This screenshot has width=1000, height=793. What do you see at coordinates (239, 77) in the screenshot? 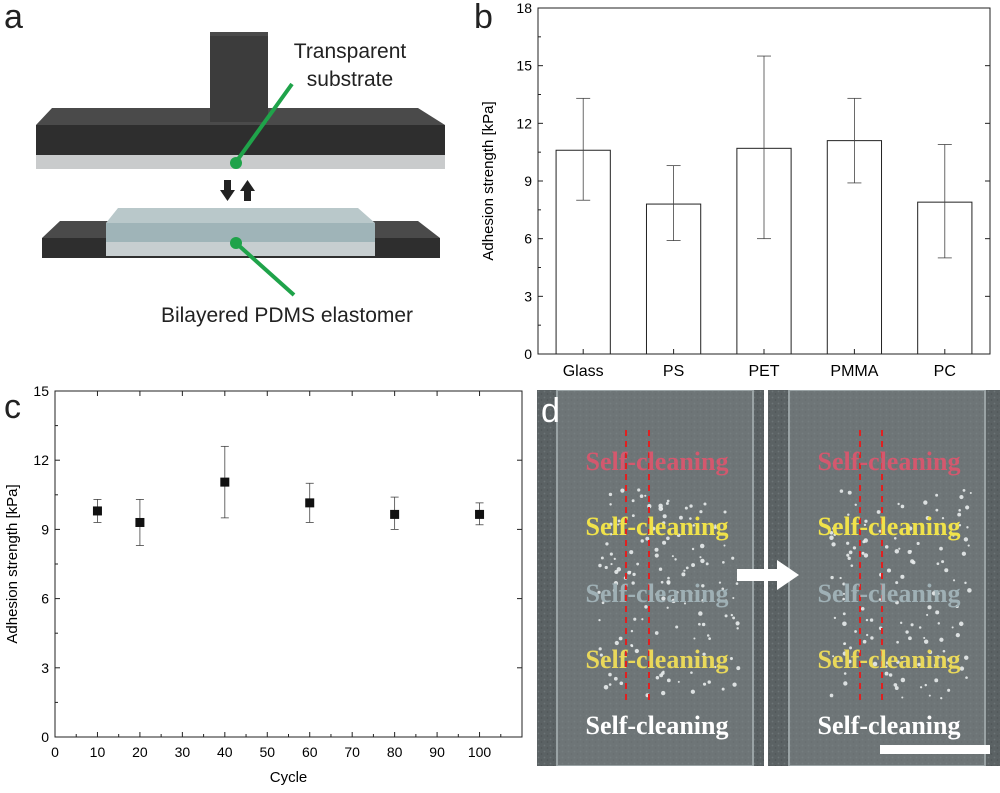
I see `press-column` at bounding box center [239, 77].